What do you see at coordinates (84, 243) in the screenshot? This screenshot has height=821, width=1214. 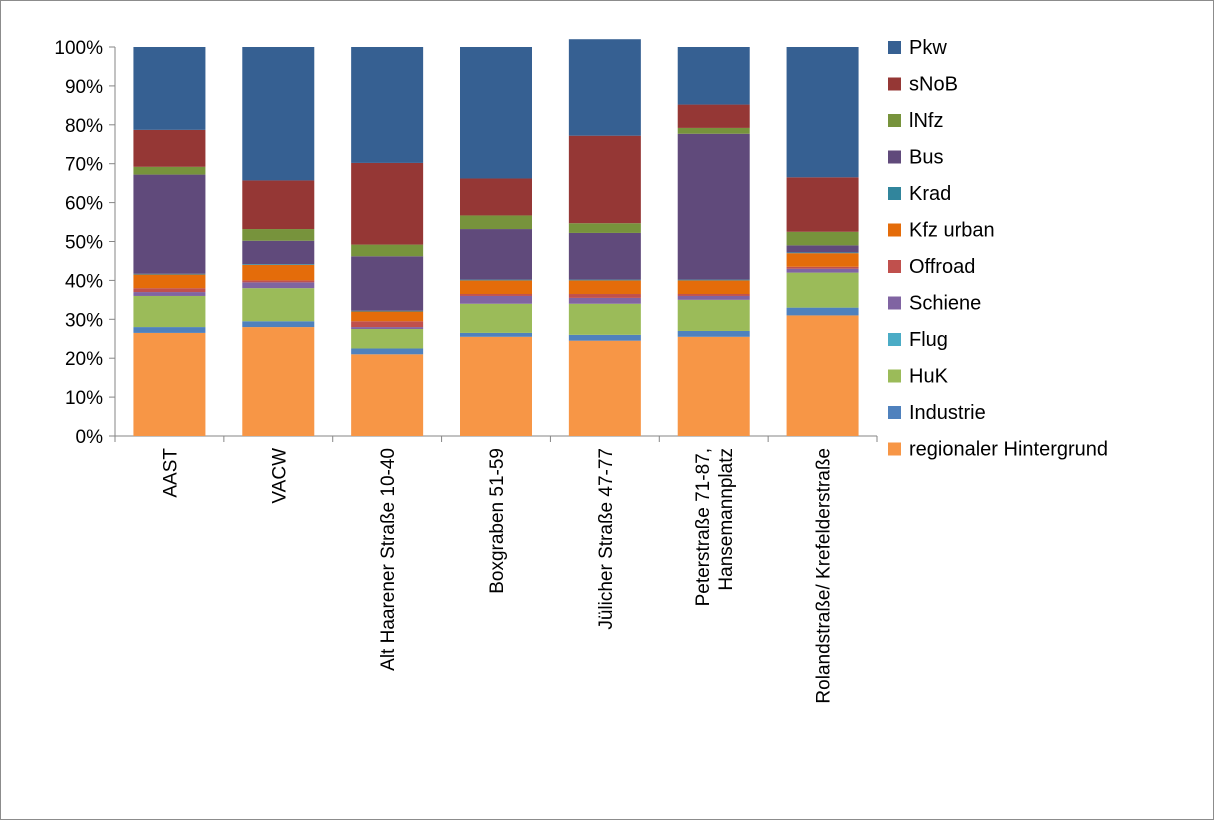 I see `y-tick-label: 50%` at bounding box center [84, 243].